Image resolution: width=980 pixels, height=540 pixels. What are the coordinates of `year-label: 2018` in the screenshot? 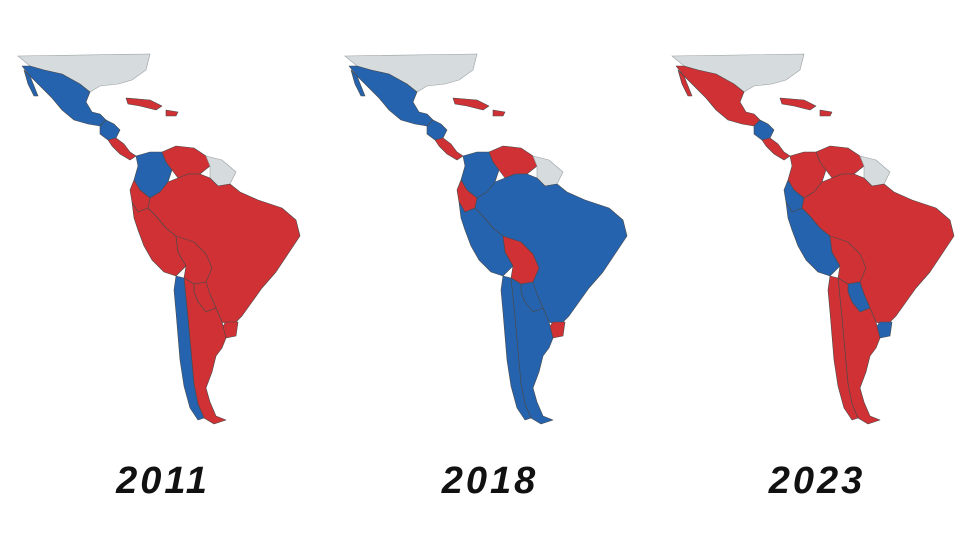 It's located at (490, 481).